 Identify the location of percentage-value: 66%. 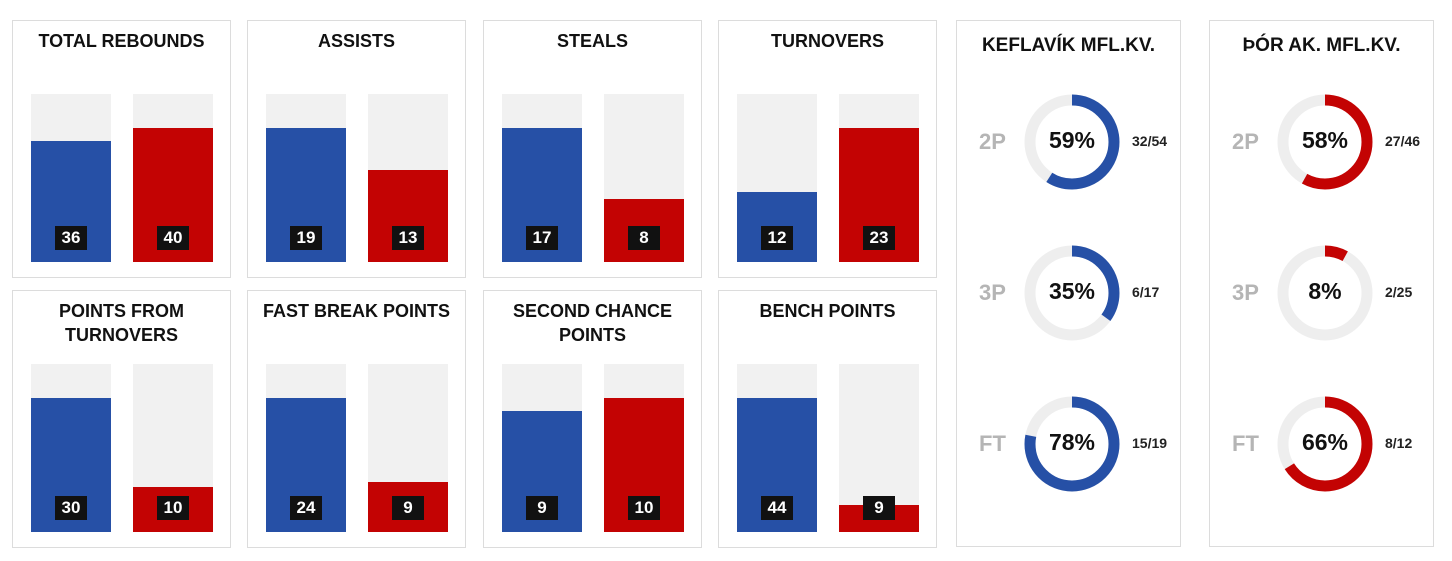
(1325, 442).